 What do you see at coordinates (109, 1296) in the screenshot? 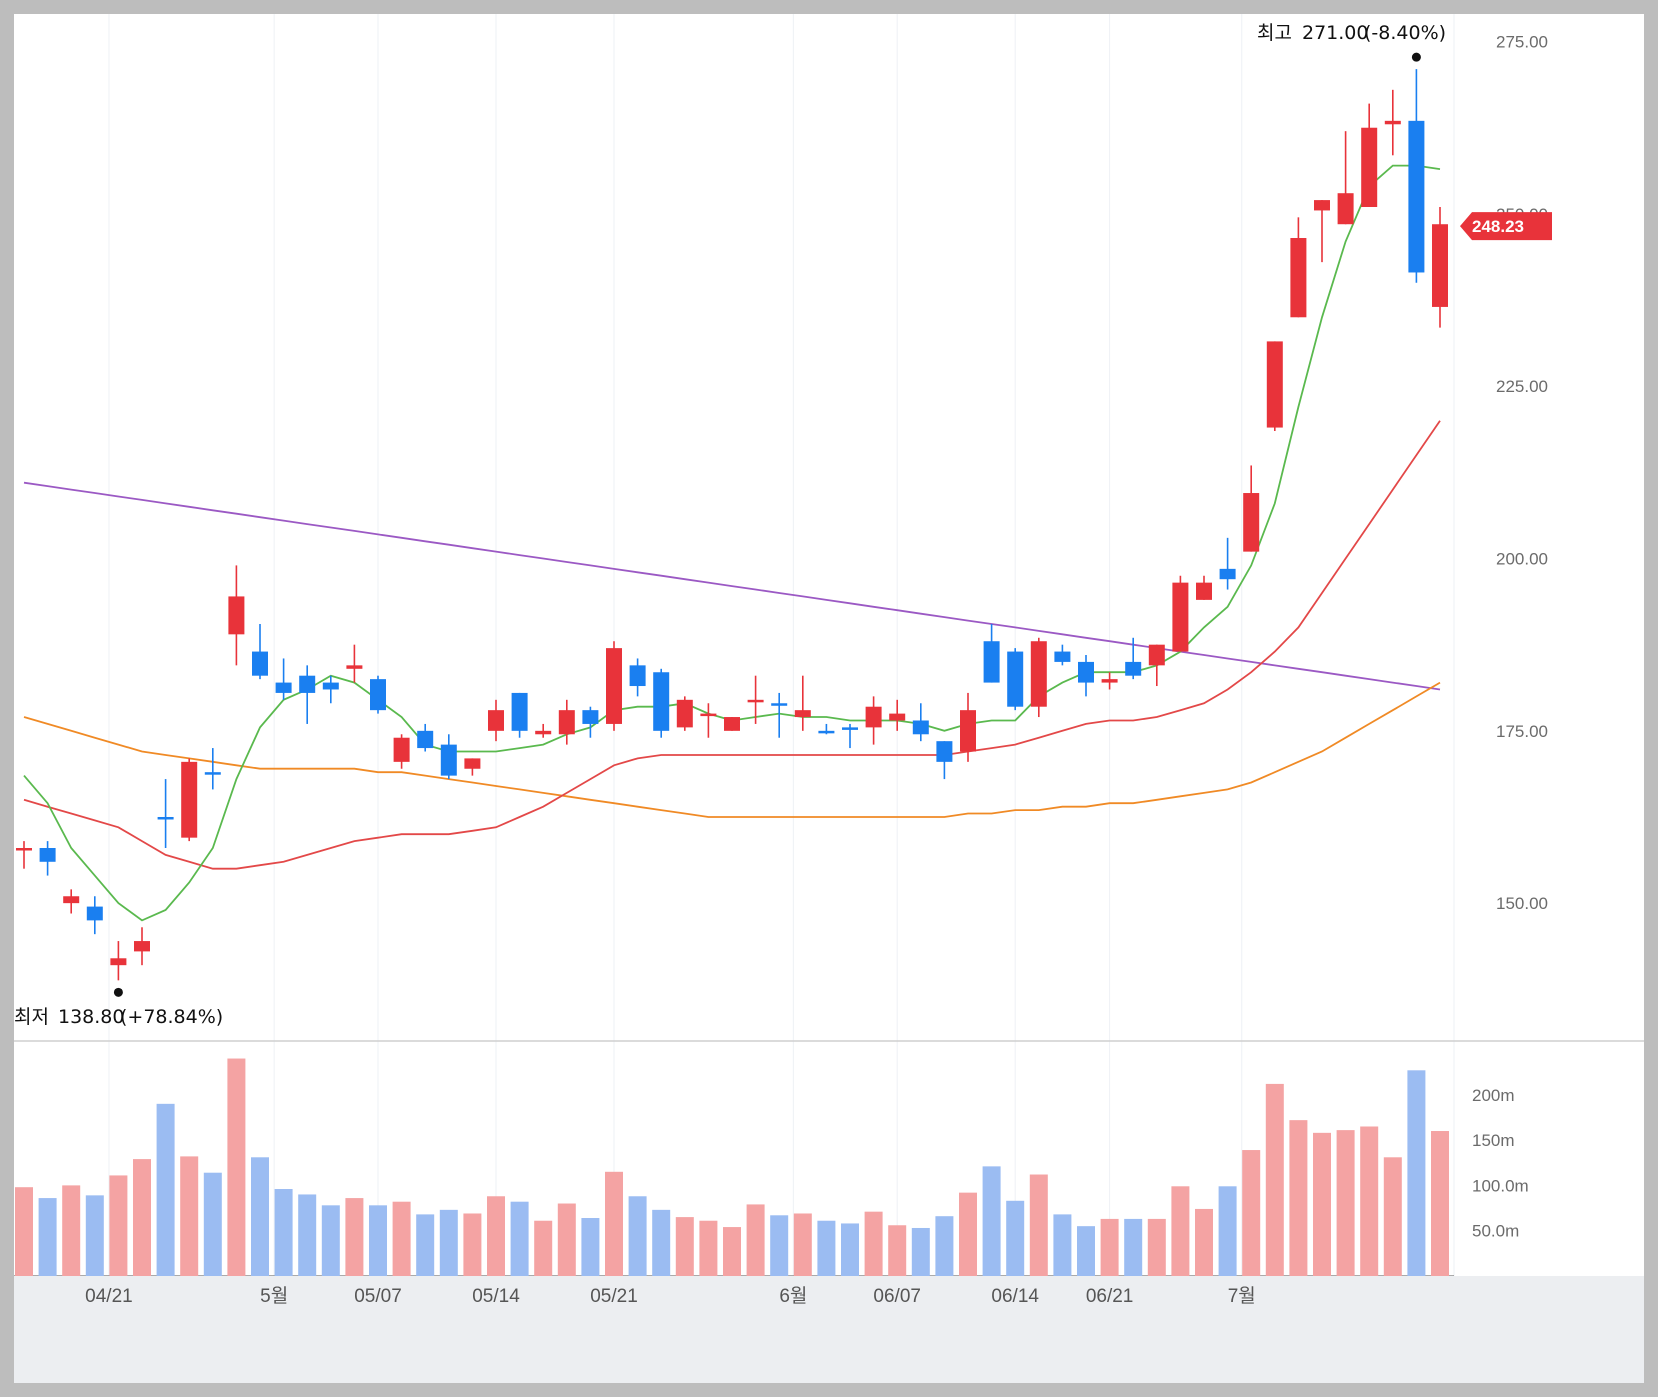
I see `x-tick-label: 04/21` at bounding box center [109, 1296].